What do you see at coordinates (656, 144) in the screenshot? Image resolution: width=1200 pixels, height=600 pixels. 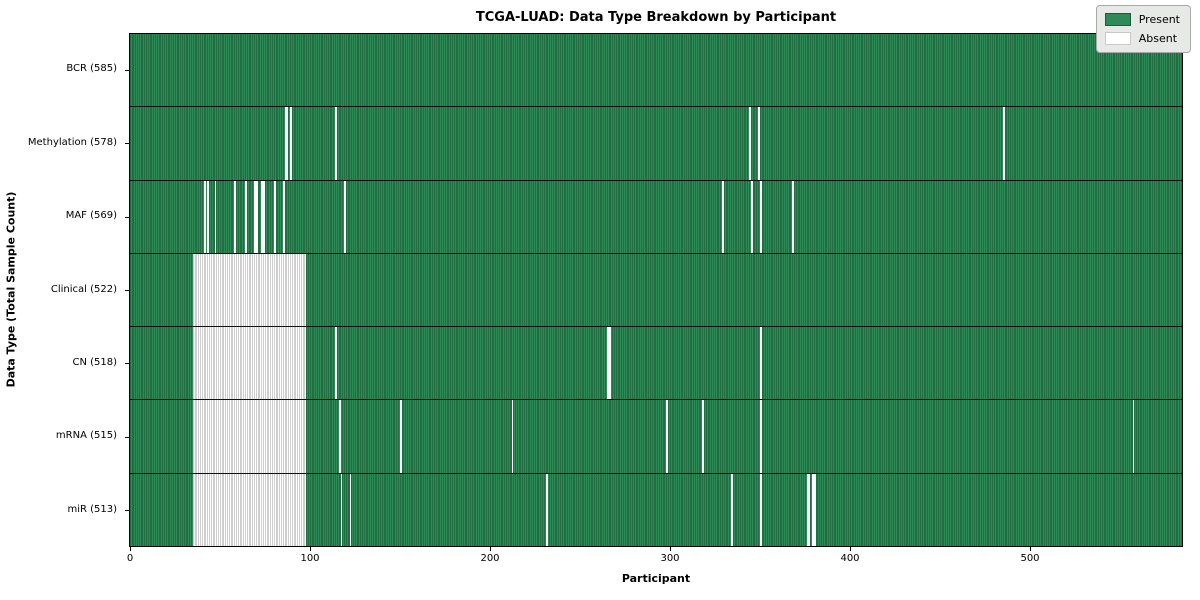 I see `heatmap-row-methylation` at bounding box center [656, 144].